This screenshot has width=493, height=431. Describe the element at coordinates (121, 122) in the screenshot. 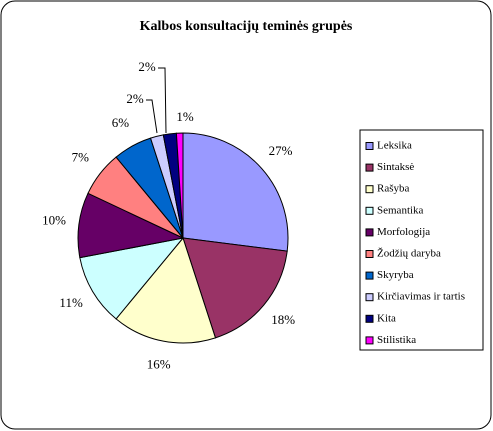

I see `data-label: 6%` at that location.